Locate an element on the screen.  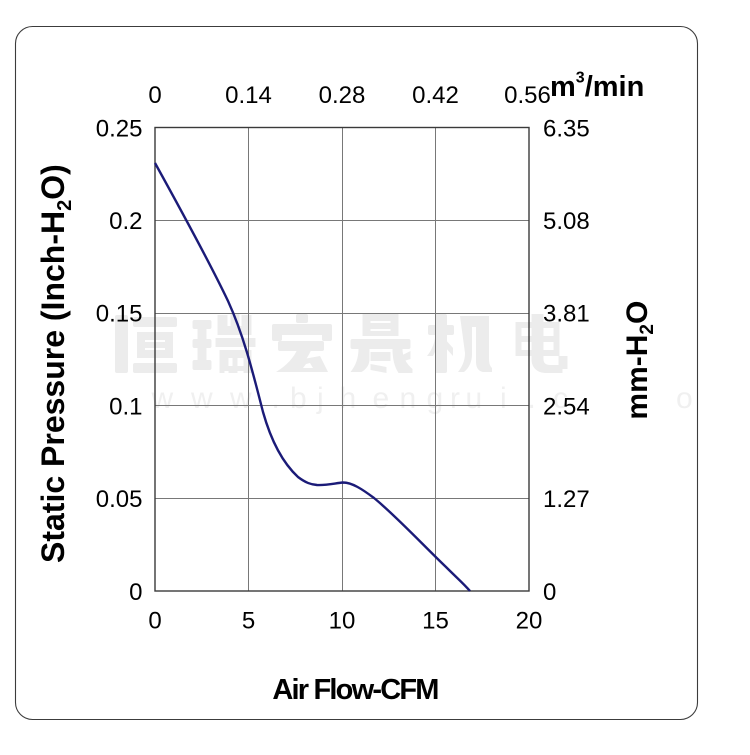
svg-text: 0.56 is located at coordinates (527, 95).